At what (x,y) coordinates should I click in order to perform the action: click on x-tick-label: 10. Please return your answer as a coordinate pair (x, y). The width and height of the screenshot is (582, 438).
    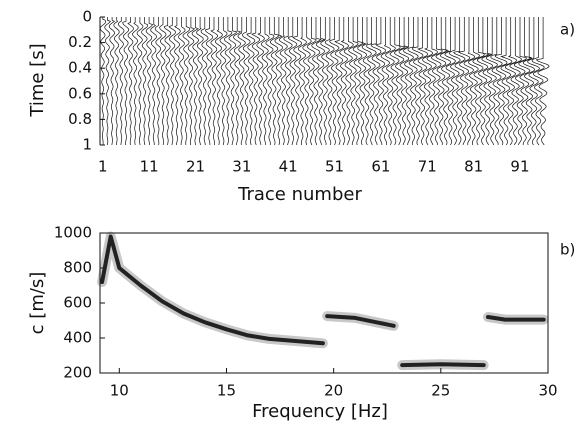
    Looking at the image, I should click on (119, 391).